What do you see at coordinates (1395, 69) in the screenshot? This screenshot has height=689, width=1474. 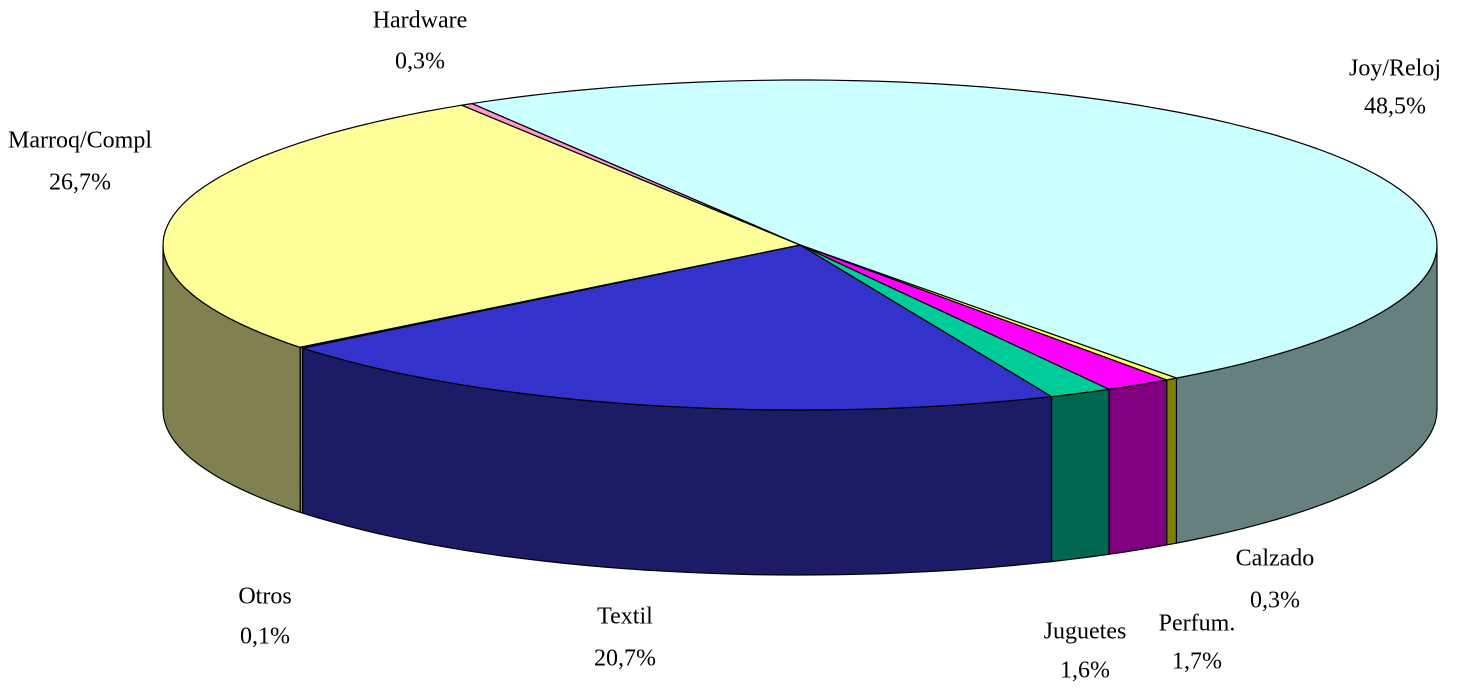 I see `slice-label: Joy/Reloj` at bounding box center [1395, 69].